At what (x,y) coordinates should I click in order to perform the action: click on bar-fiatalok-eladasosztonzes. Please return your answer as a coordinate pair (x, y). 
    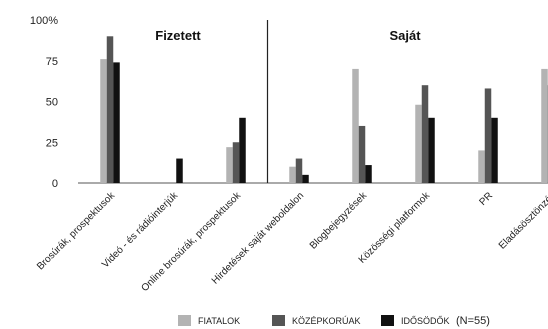
    Looking at the image, I should click on (544, 126).